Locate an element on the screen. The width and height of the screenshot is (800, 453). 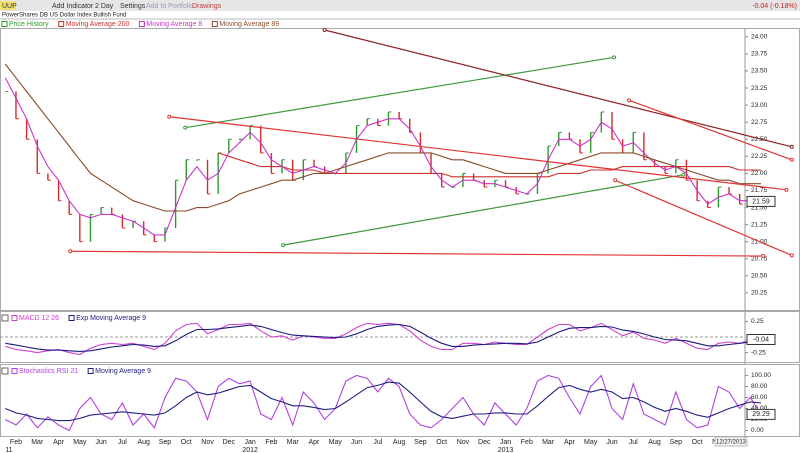
cursor-date-box is located at coordinates (731, 441).